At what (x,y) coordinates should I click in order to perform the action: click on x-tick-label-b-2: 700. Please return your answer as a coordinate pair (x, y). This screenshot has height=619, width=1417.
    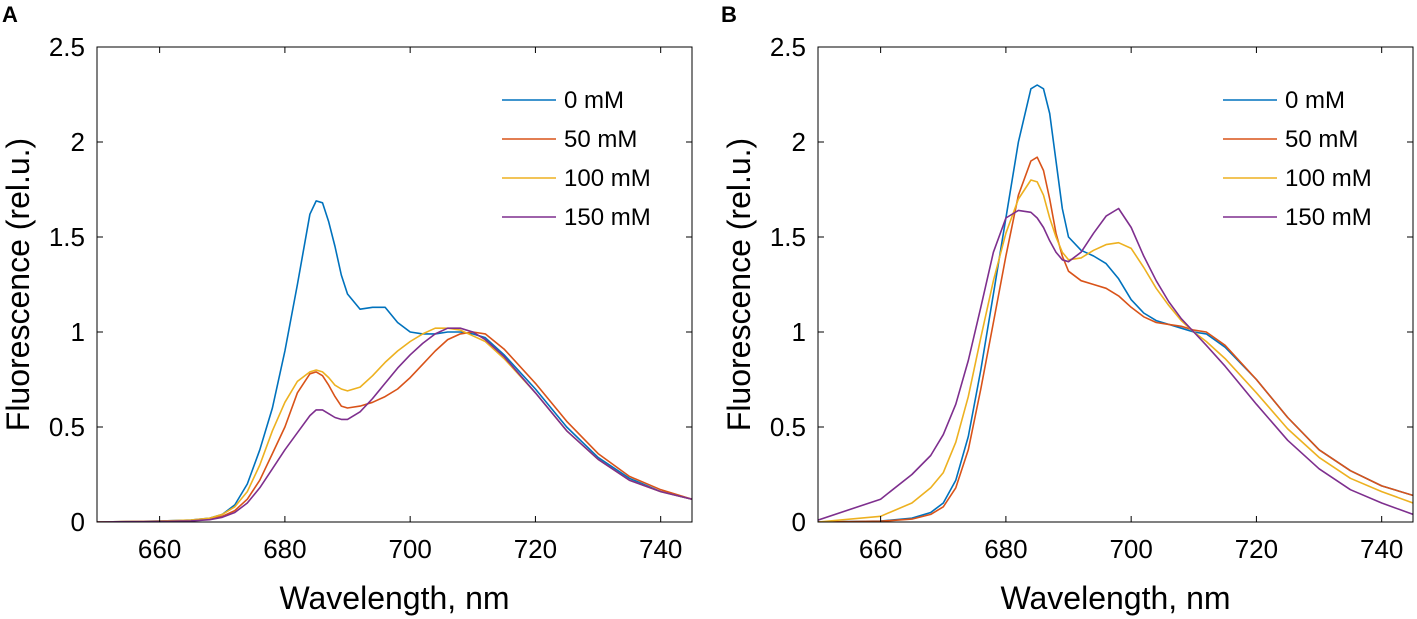
    Looking at the image, I should click on (1130, 549).